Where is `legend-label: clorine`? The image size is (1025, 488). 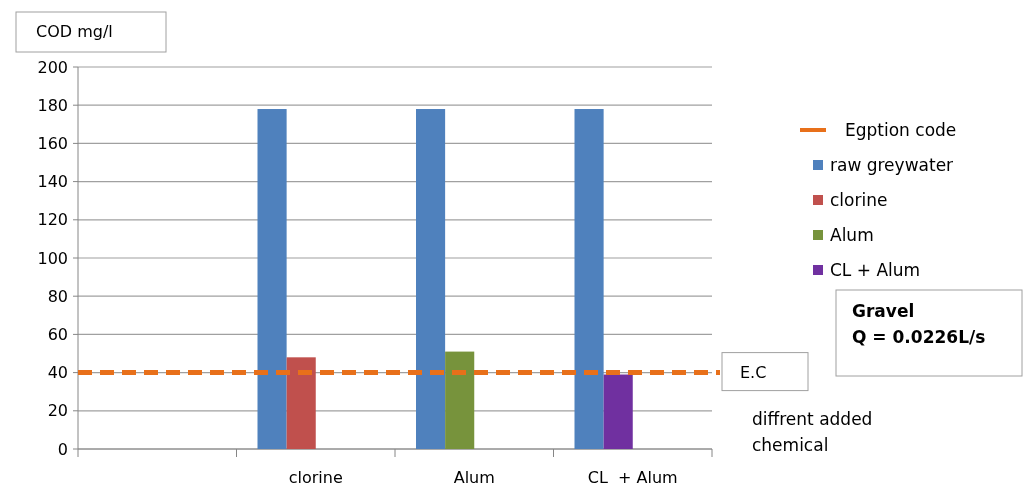 legend-label: clorine is located at coordinates (859, 199).